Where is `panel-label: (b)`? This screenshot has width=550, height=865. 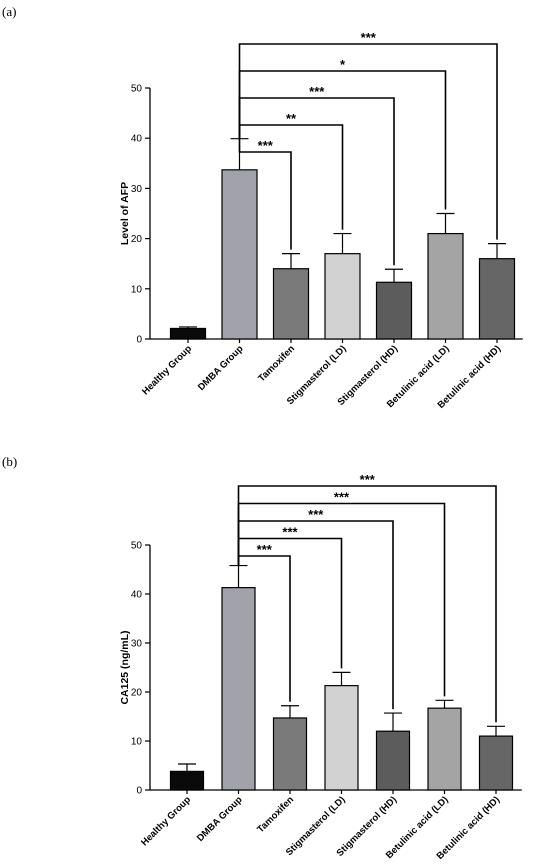 panel-label: (b) is located at coordinates (9, 461).